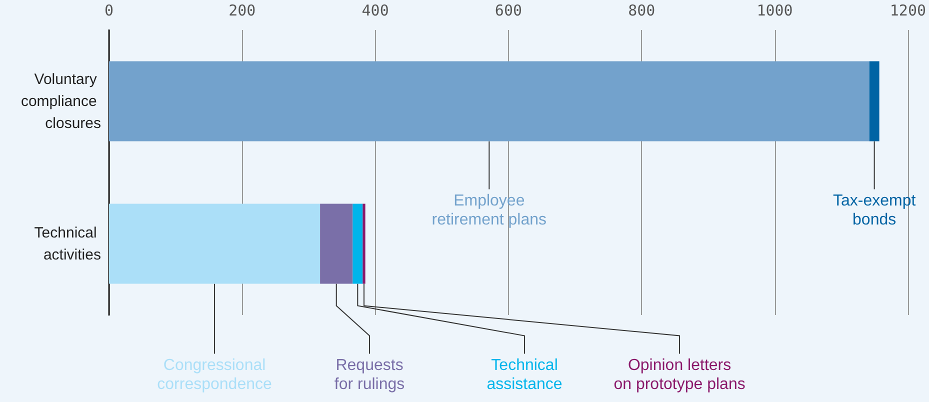 Image resolution: width=929 pixels, height=402 pixels. What do you see at coordinates (680, 374) in the screenshot?
I see `text: Opinion letters on prototype plans` at bounding box center [680, 374].